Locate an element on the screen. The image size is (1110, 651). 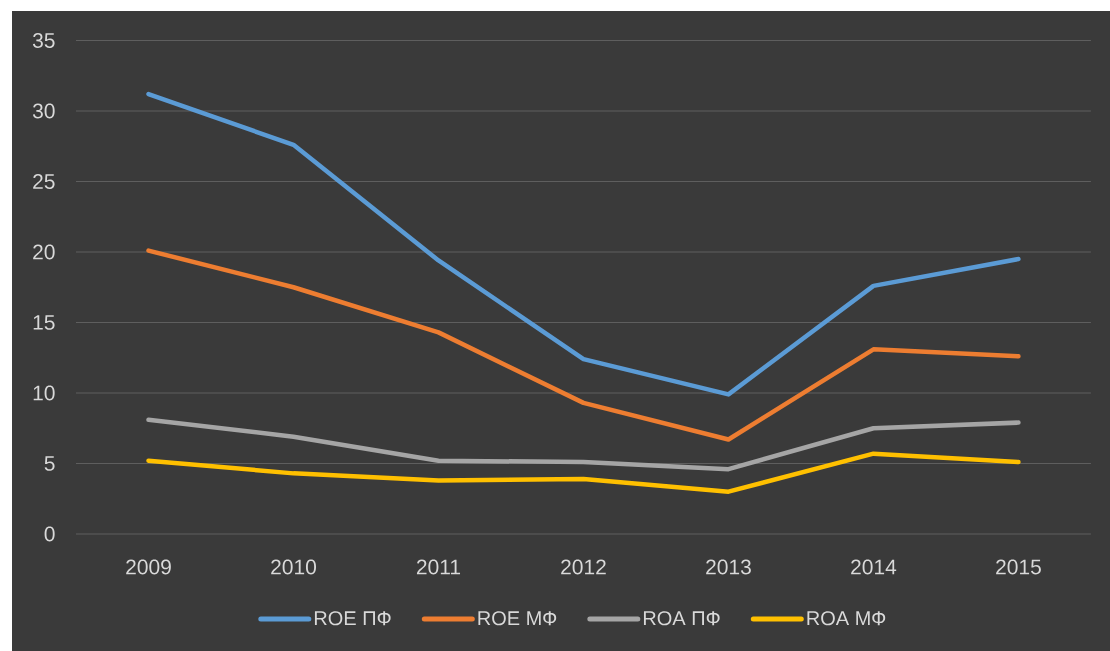
x-tick-label: 2010 is located at coordinates (294, 567).